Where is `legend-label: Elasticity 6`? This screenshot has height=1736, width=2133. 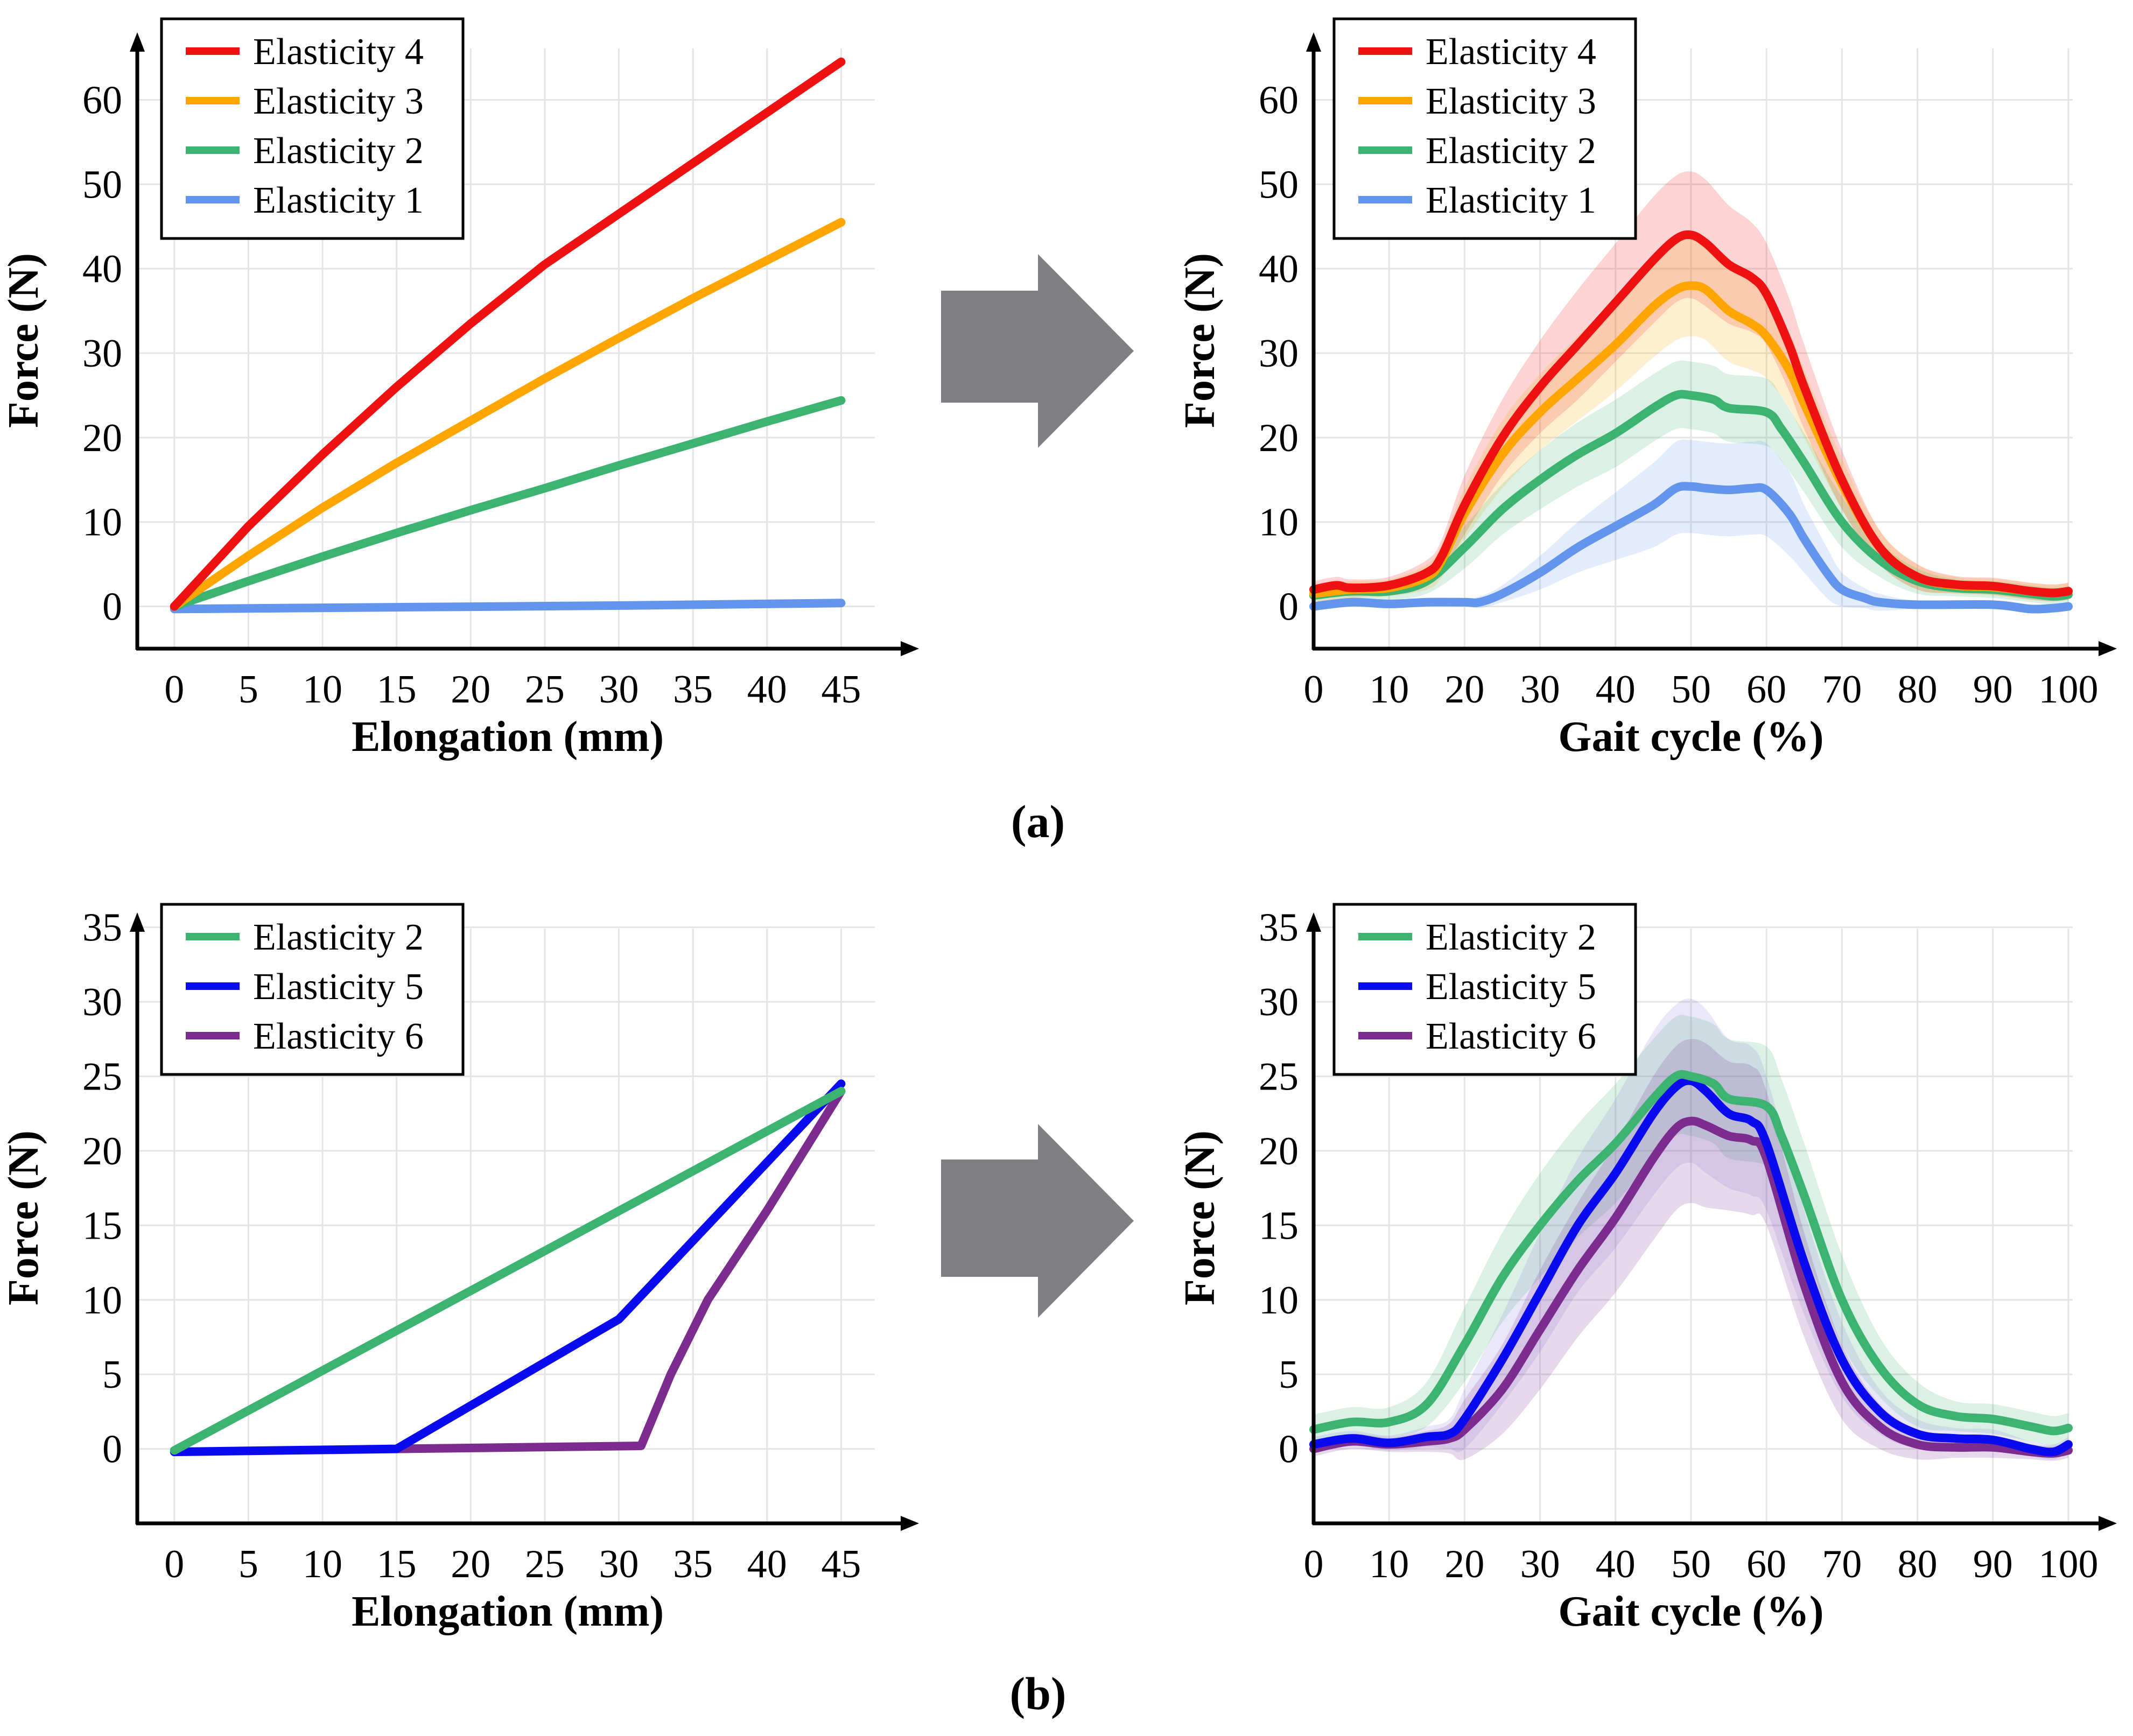 legend-label: Elasticity 6 is located at coordinates (1511, 1036).